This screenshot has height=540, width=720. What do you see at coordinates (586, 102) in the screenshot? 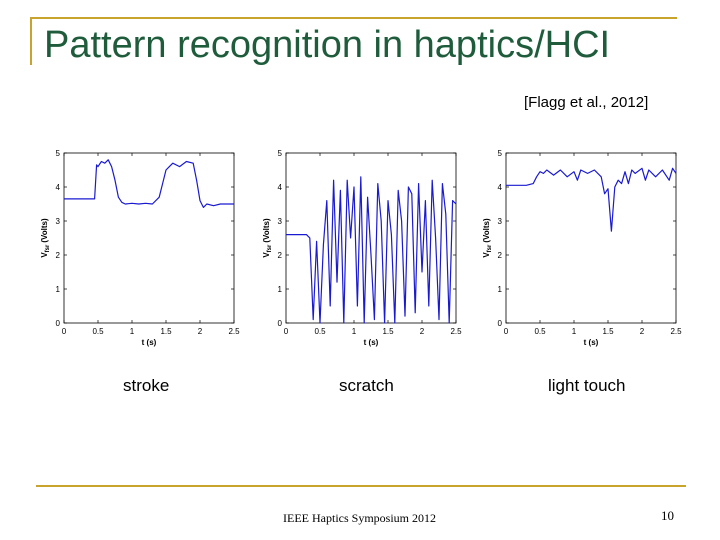
I see `citation: [Flagg et al., 2012]` at bounding box center [586, 102].